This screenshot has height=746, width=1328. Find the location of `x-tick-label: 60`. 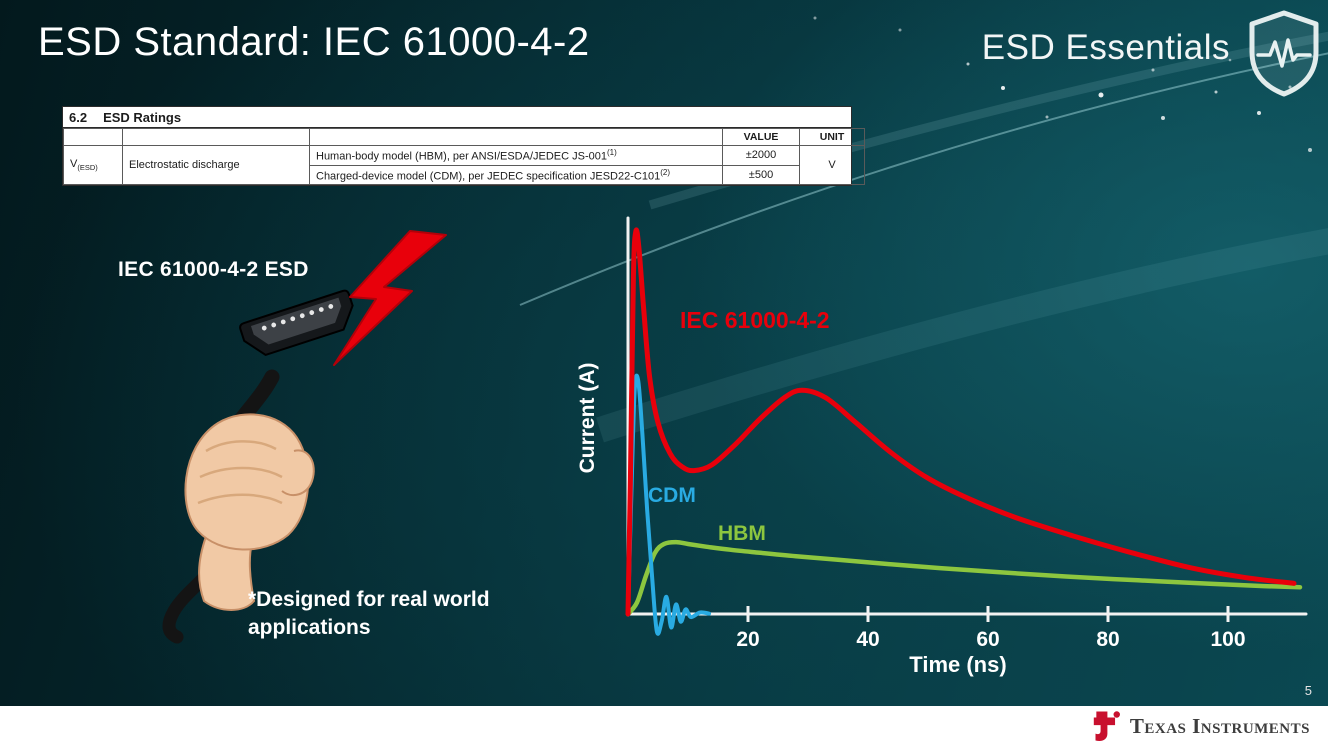

x-tick-label: 60 is located at coordinates (987, 639).